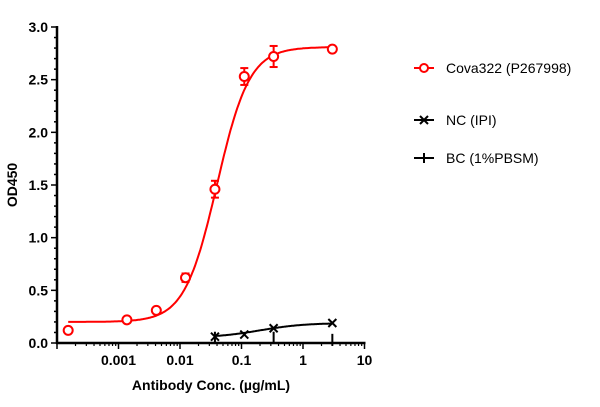  Describe the element at coordinates (471, 120) in the screenshot. I see `legend-label: NC (IPI)` at that location.